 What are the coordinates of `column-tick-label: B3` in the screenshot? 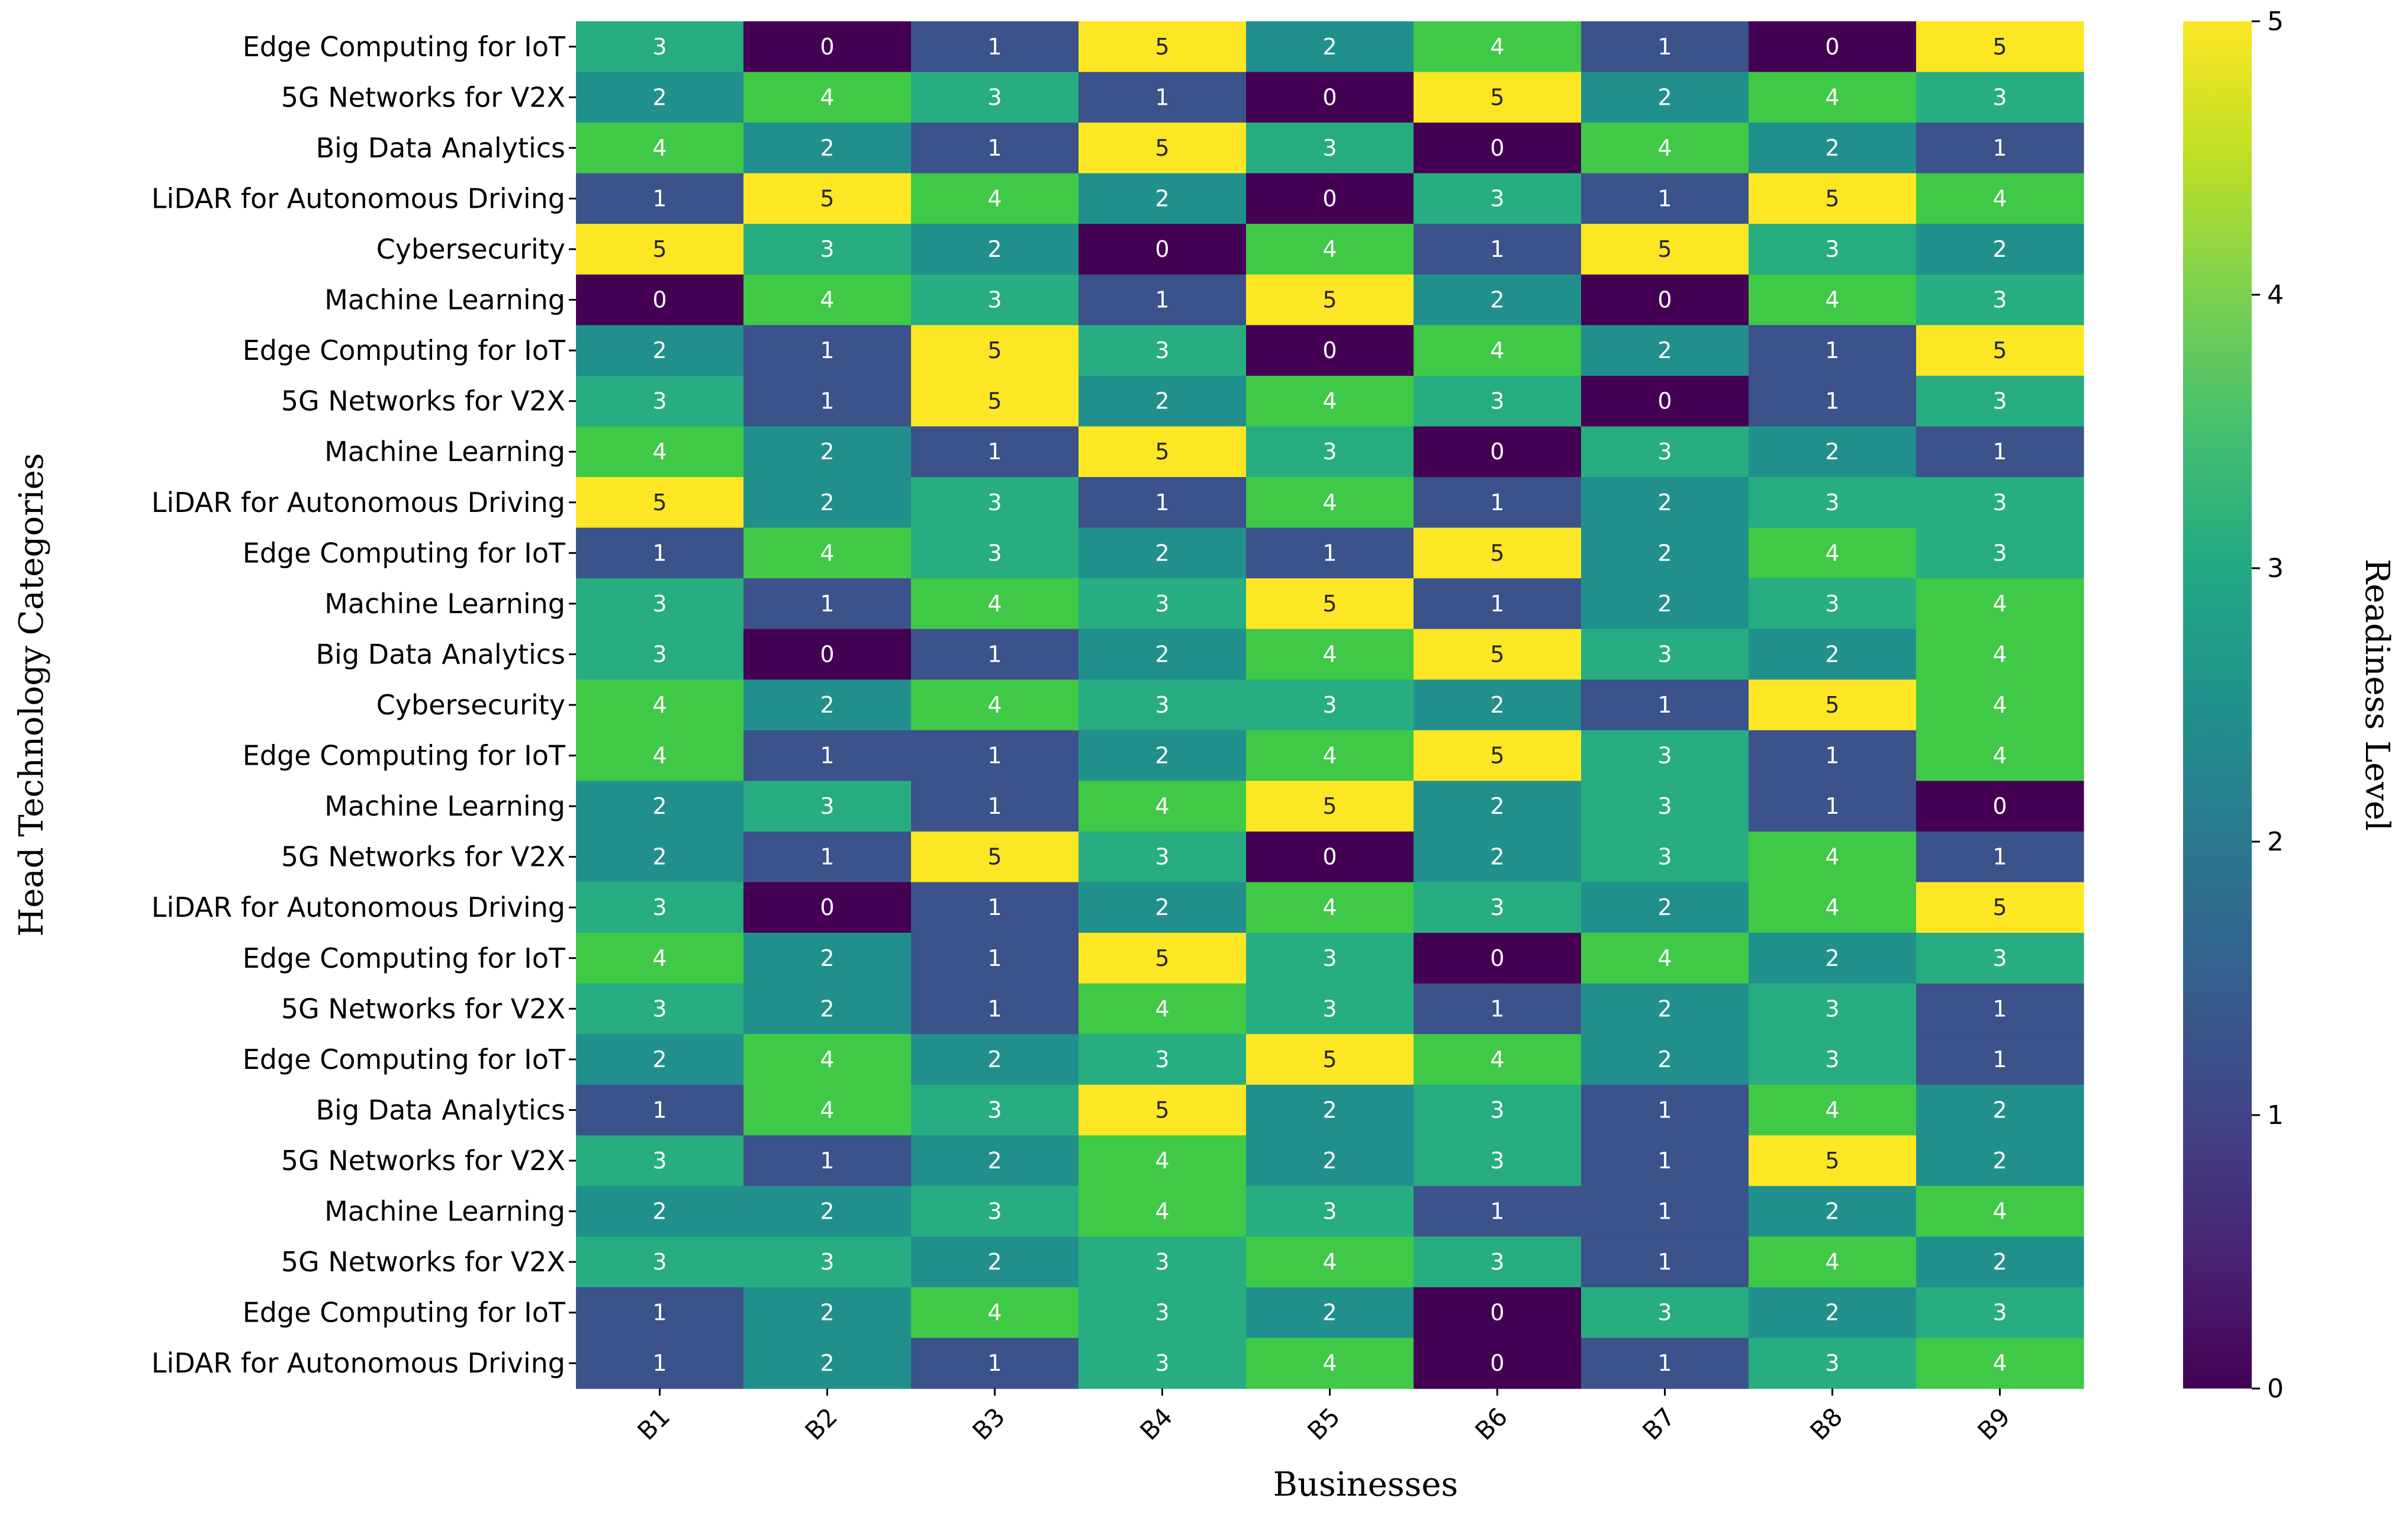 It's located at (988, 1424).